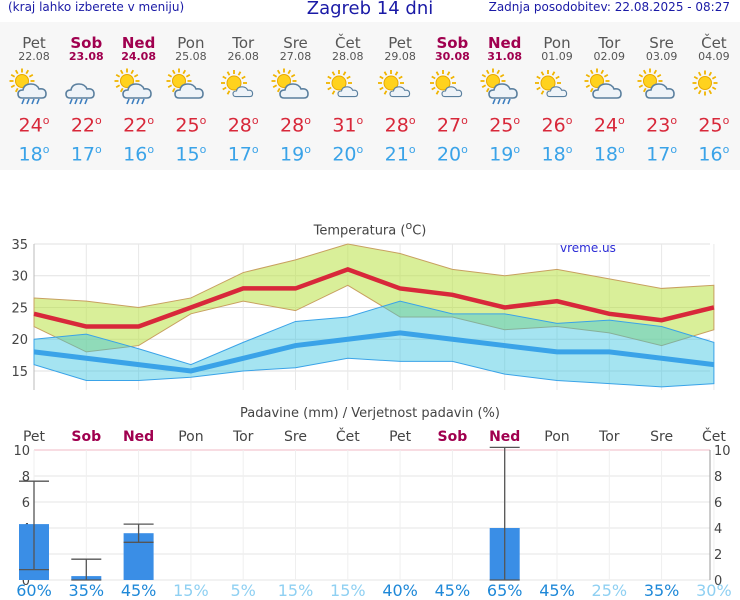 This screenshot has width=740, height=600. What do you see at coordinates (86, 43) in the screenshot?
I see `day-name: Sob` at bounding box center [86, 43].